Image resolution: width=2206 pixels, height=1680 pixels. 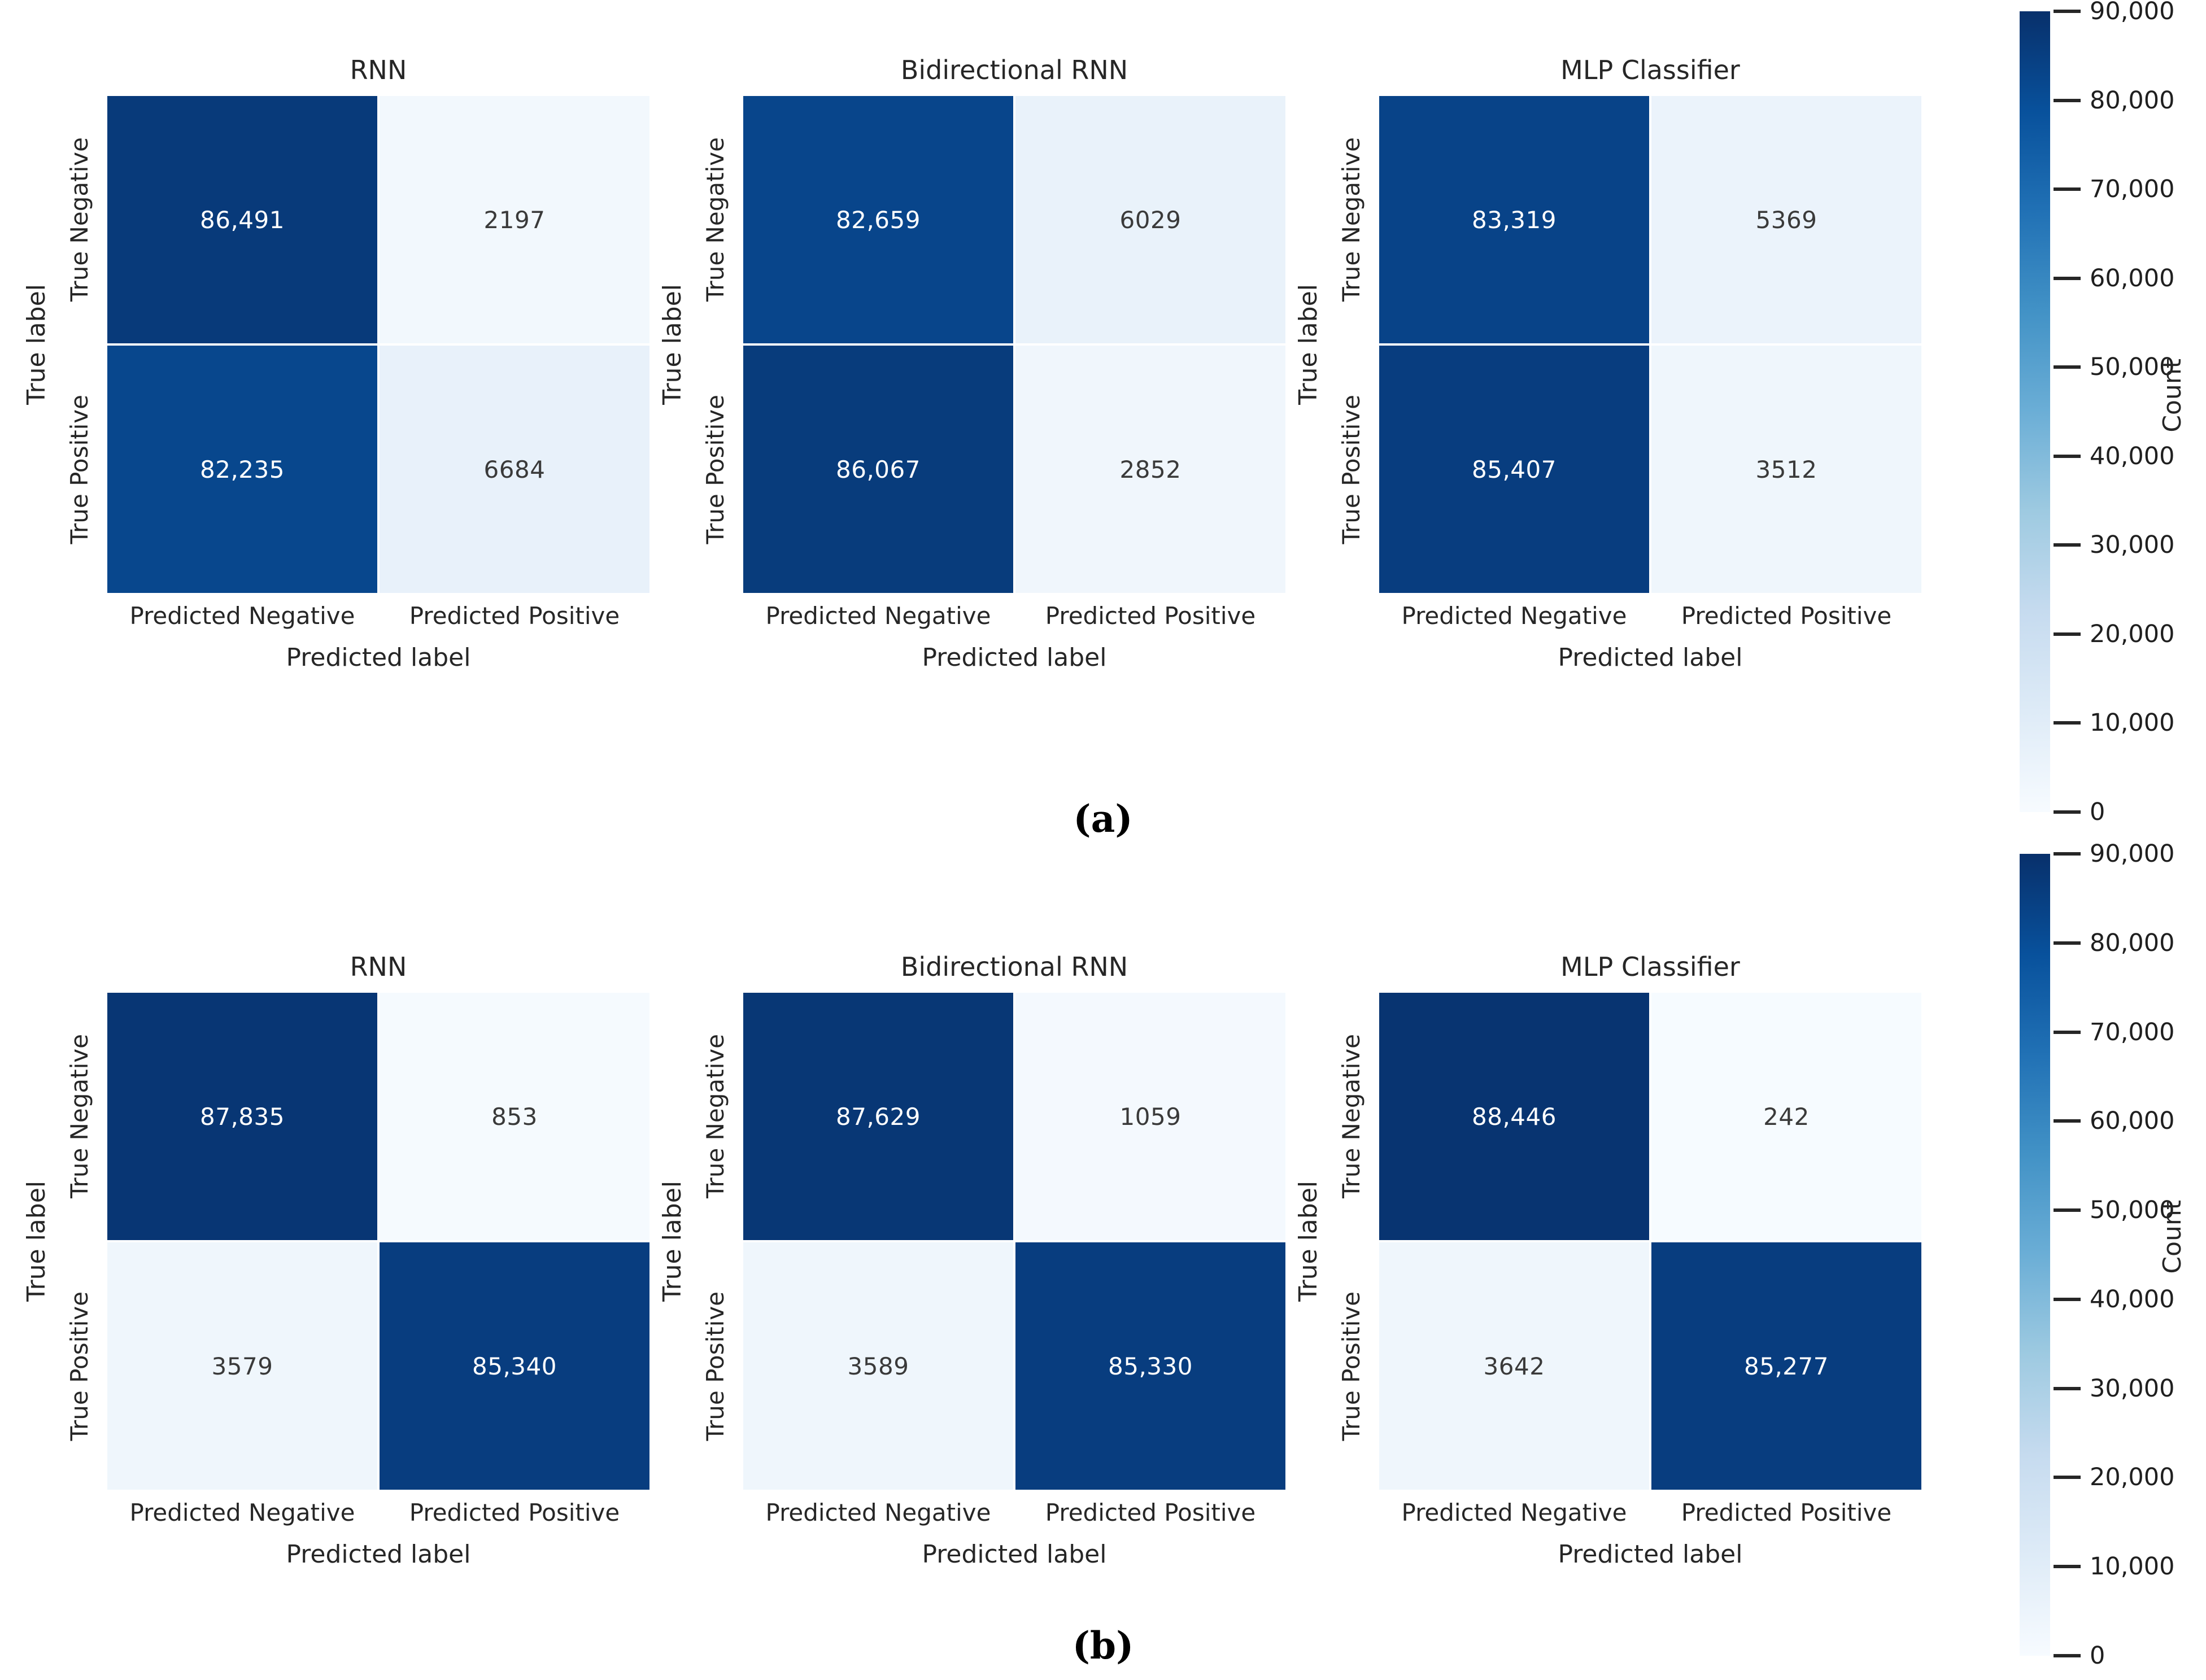 I want to click on matrix-title: MLP Classifier, so click(x=1650, y=70).